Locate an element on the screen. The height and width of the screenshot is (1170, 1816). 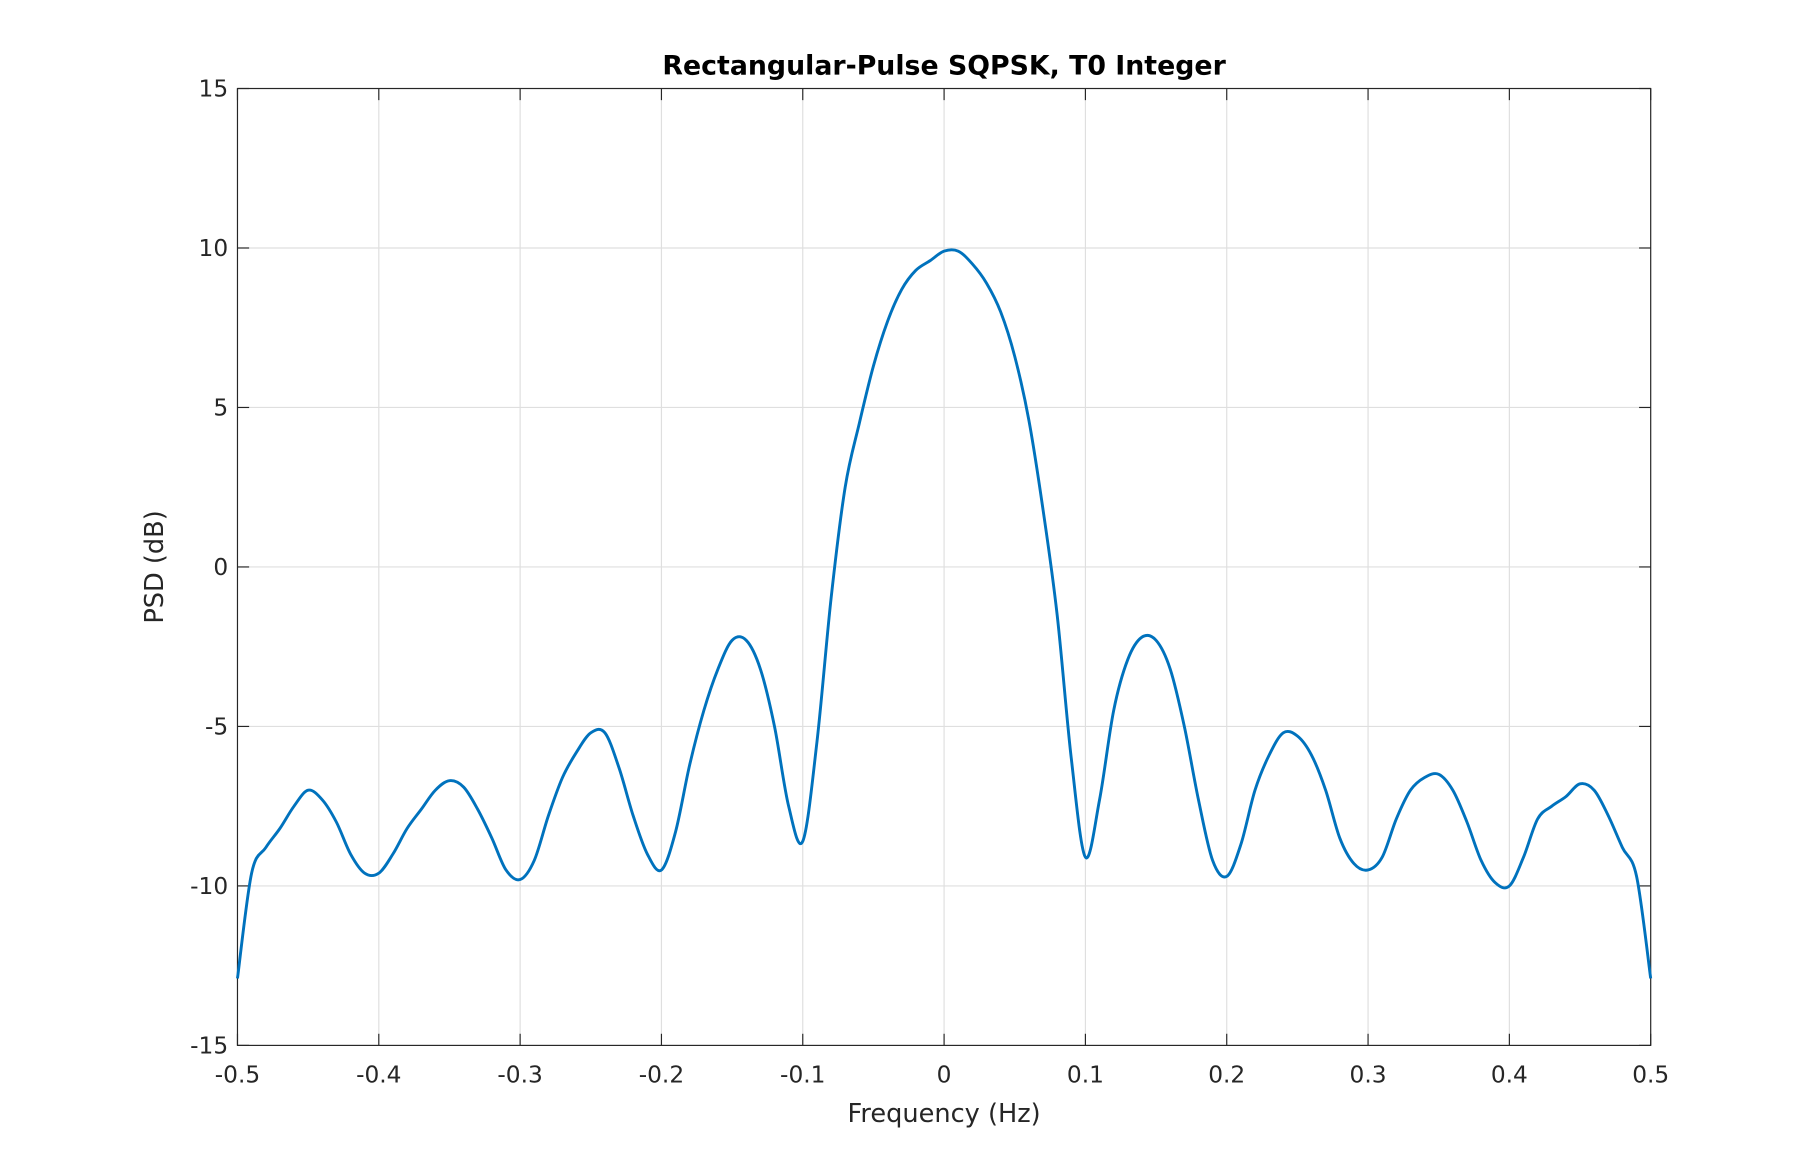
y-tick-label: 5 is located at coordinates (220, 408).